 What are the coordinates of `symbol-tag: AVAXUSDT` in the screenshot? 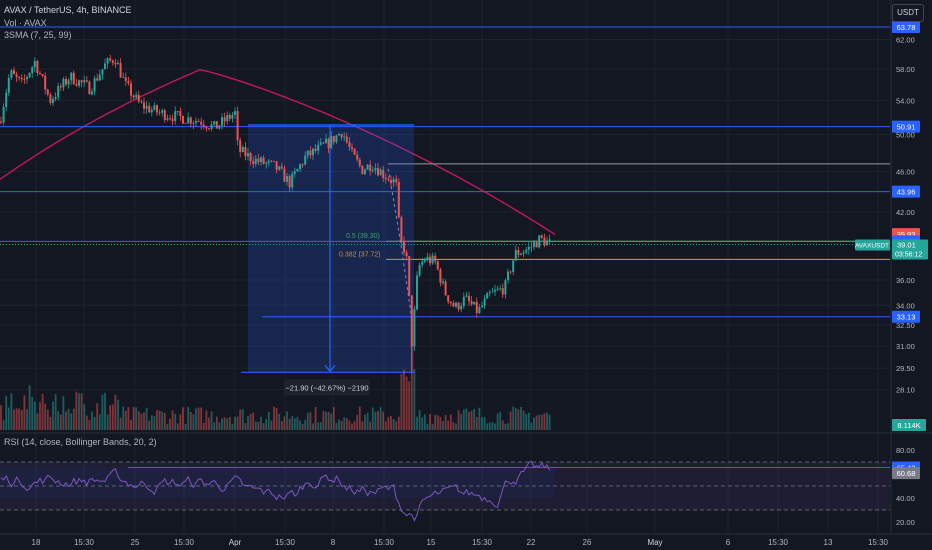 It's located at (872, 245).